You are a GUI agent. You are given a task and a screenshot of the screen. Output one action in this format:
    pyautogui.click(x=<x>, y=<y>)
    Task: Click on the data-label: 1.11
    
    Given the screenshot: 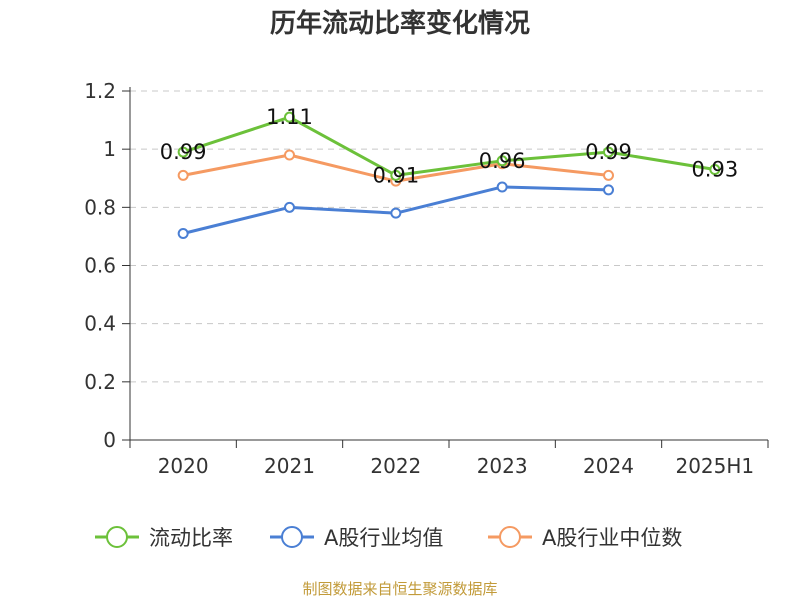 What is the action you would take?
    pyautogui.click(x=289, y=117)
    